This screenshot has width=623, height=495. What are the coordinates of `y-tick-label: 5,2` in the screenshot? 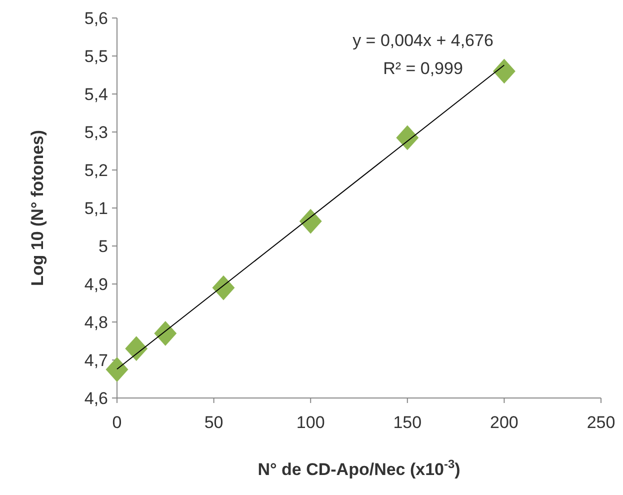 It's located at (96, 170).